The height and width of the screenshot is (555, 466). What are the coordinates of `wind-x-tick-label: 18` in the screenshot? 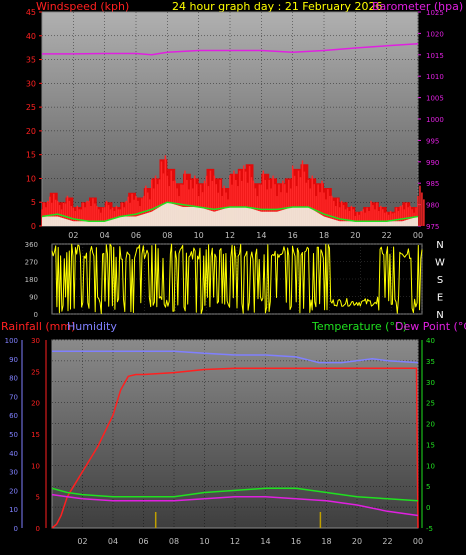 It's located at (324, 235).